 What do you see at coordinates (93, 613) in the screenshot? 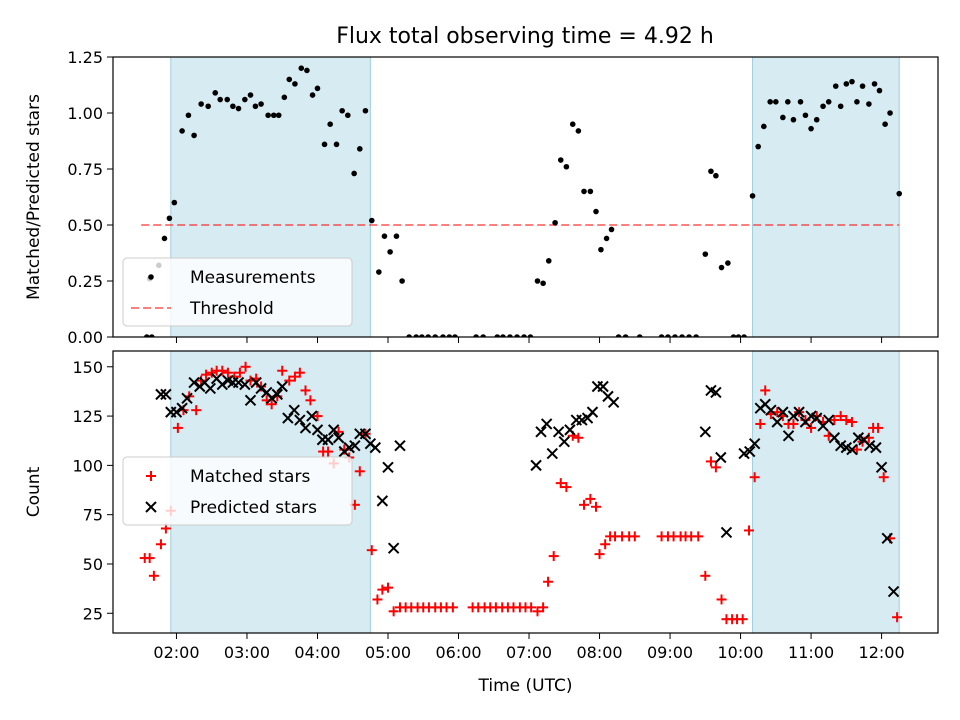
I see `y-tick-label: 25` at bounding box center [93, 613].